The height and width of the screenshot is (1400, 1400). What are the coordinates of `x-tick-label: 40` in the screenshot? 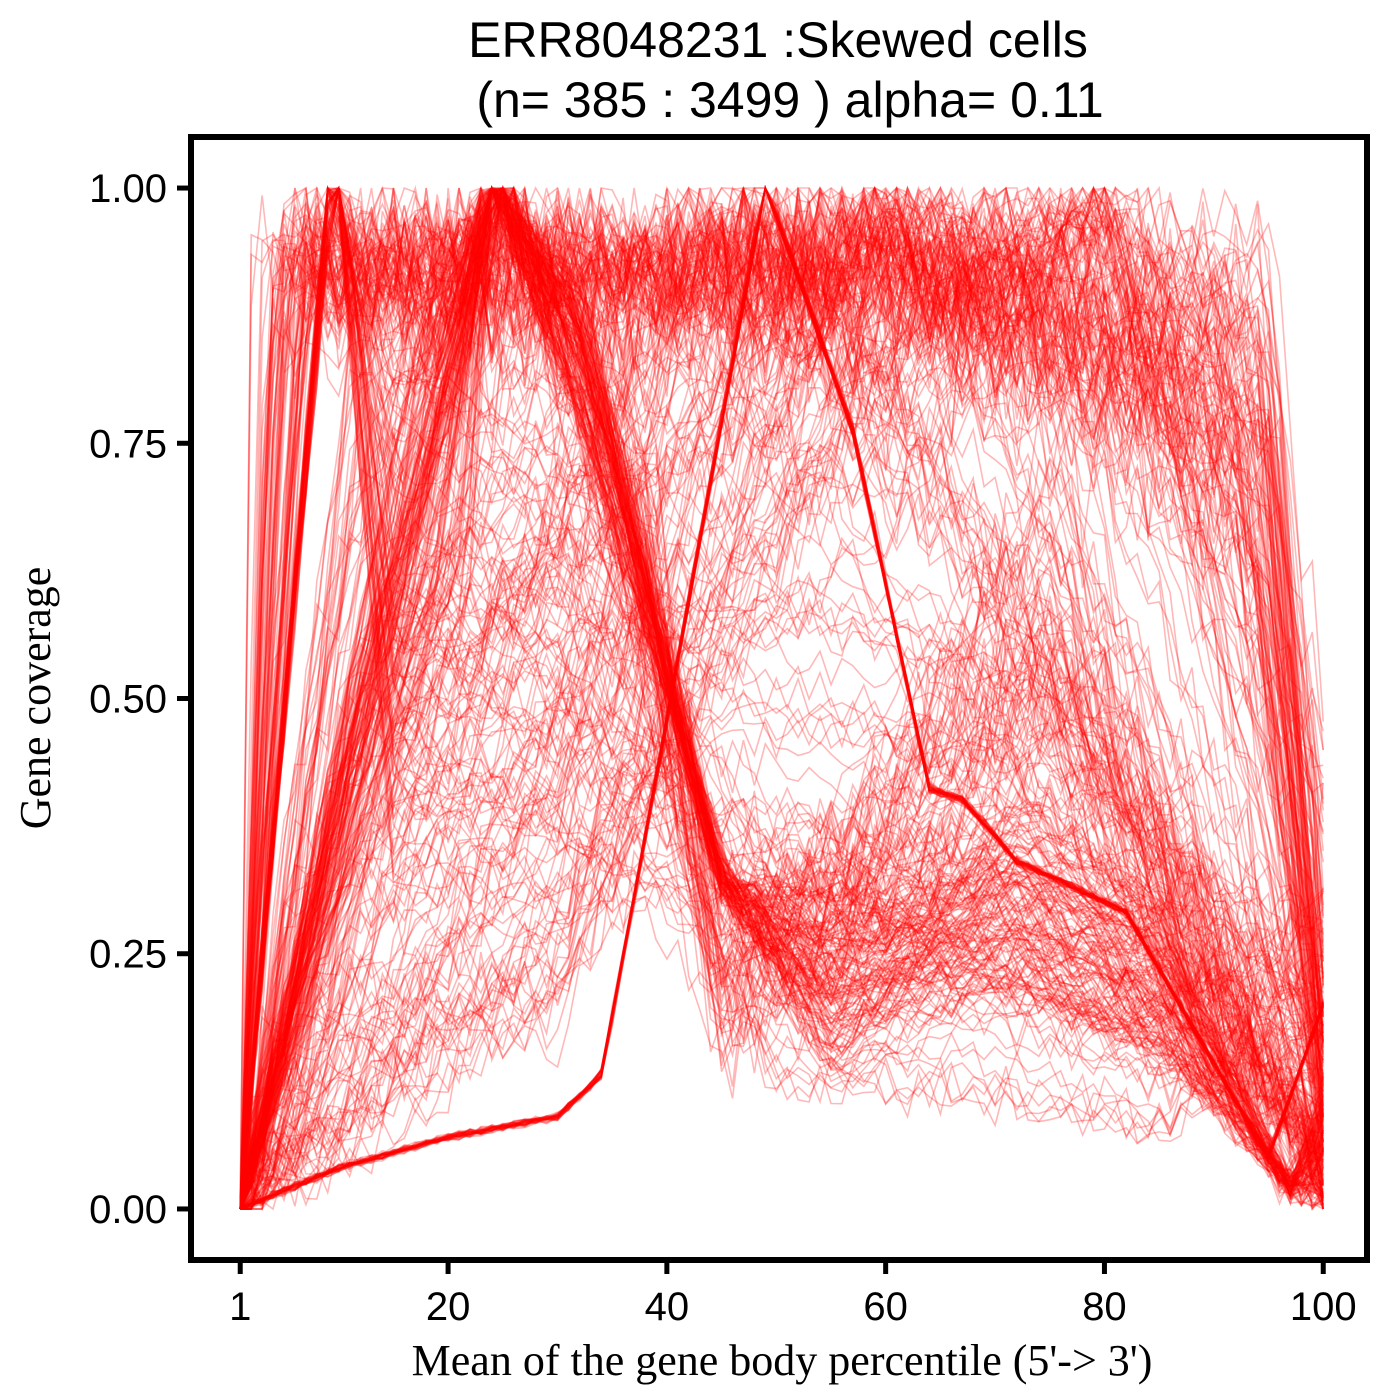 It's located at (667, 1307).